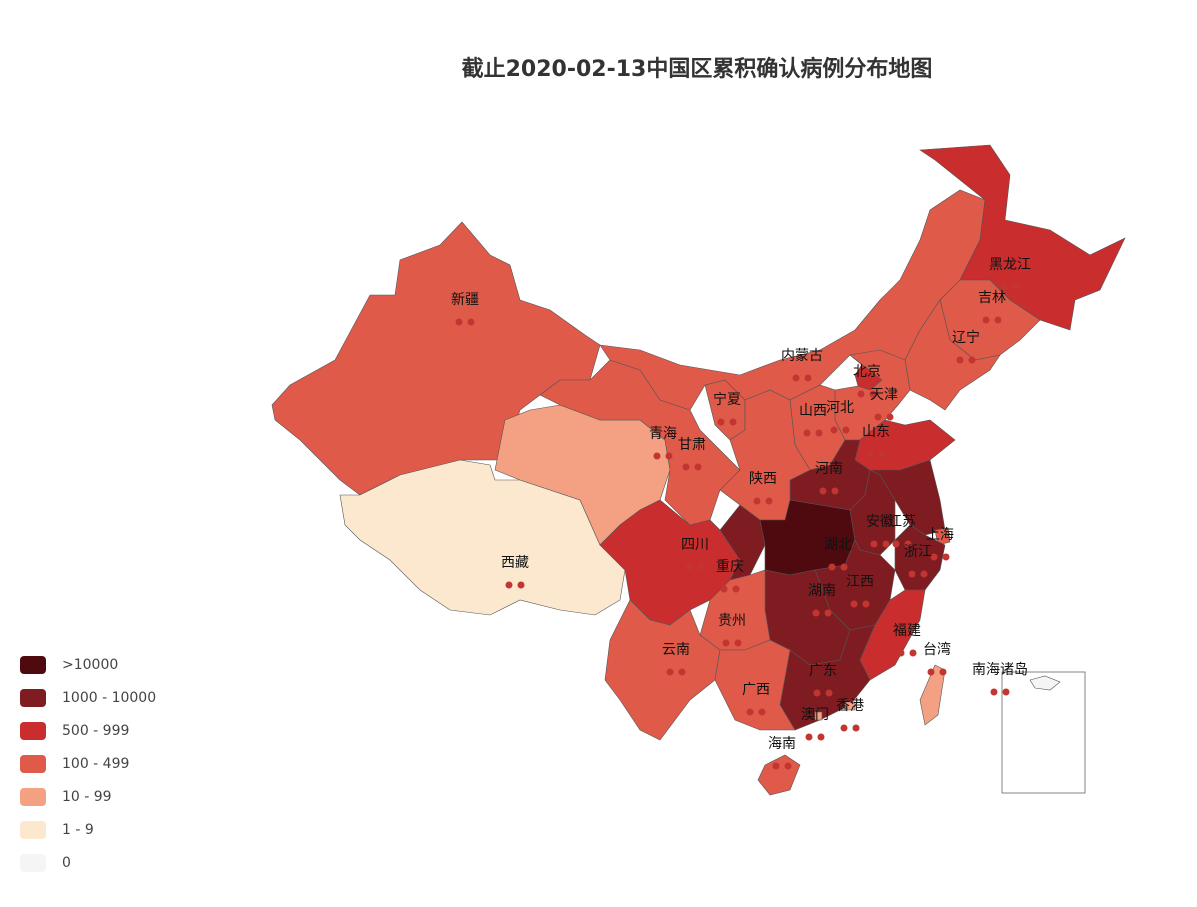  I want to click on inset-frame, so click(1043, 732).